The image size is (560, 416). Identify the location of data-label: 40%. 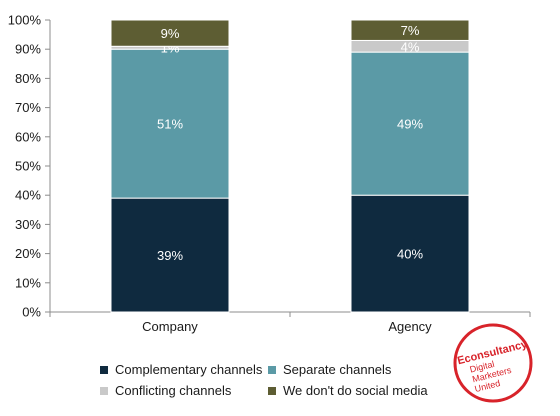
(410, 254).